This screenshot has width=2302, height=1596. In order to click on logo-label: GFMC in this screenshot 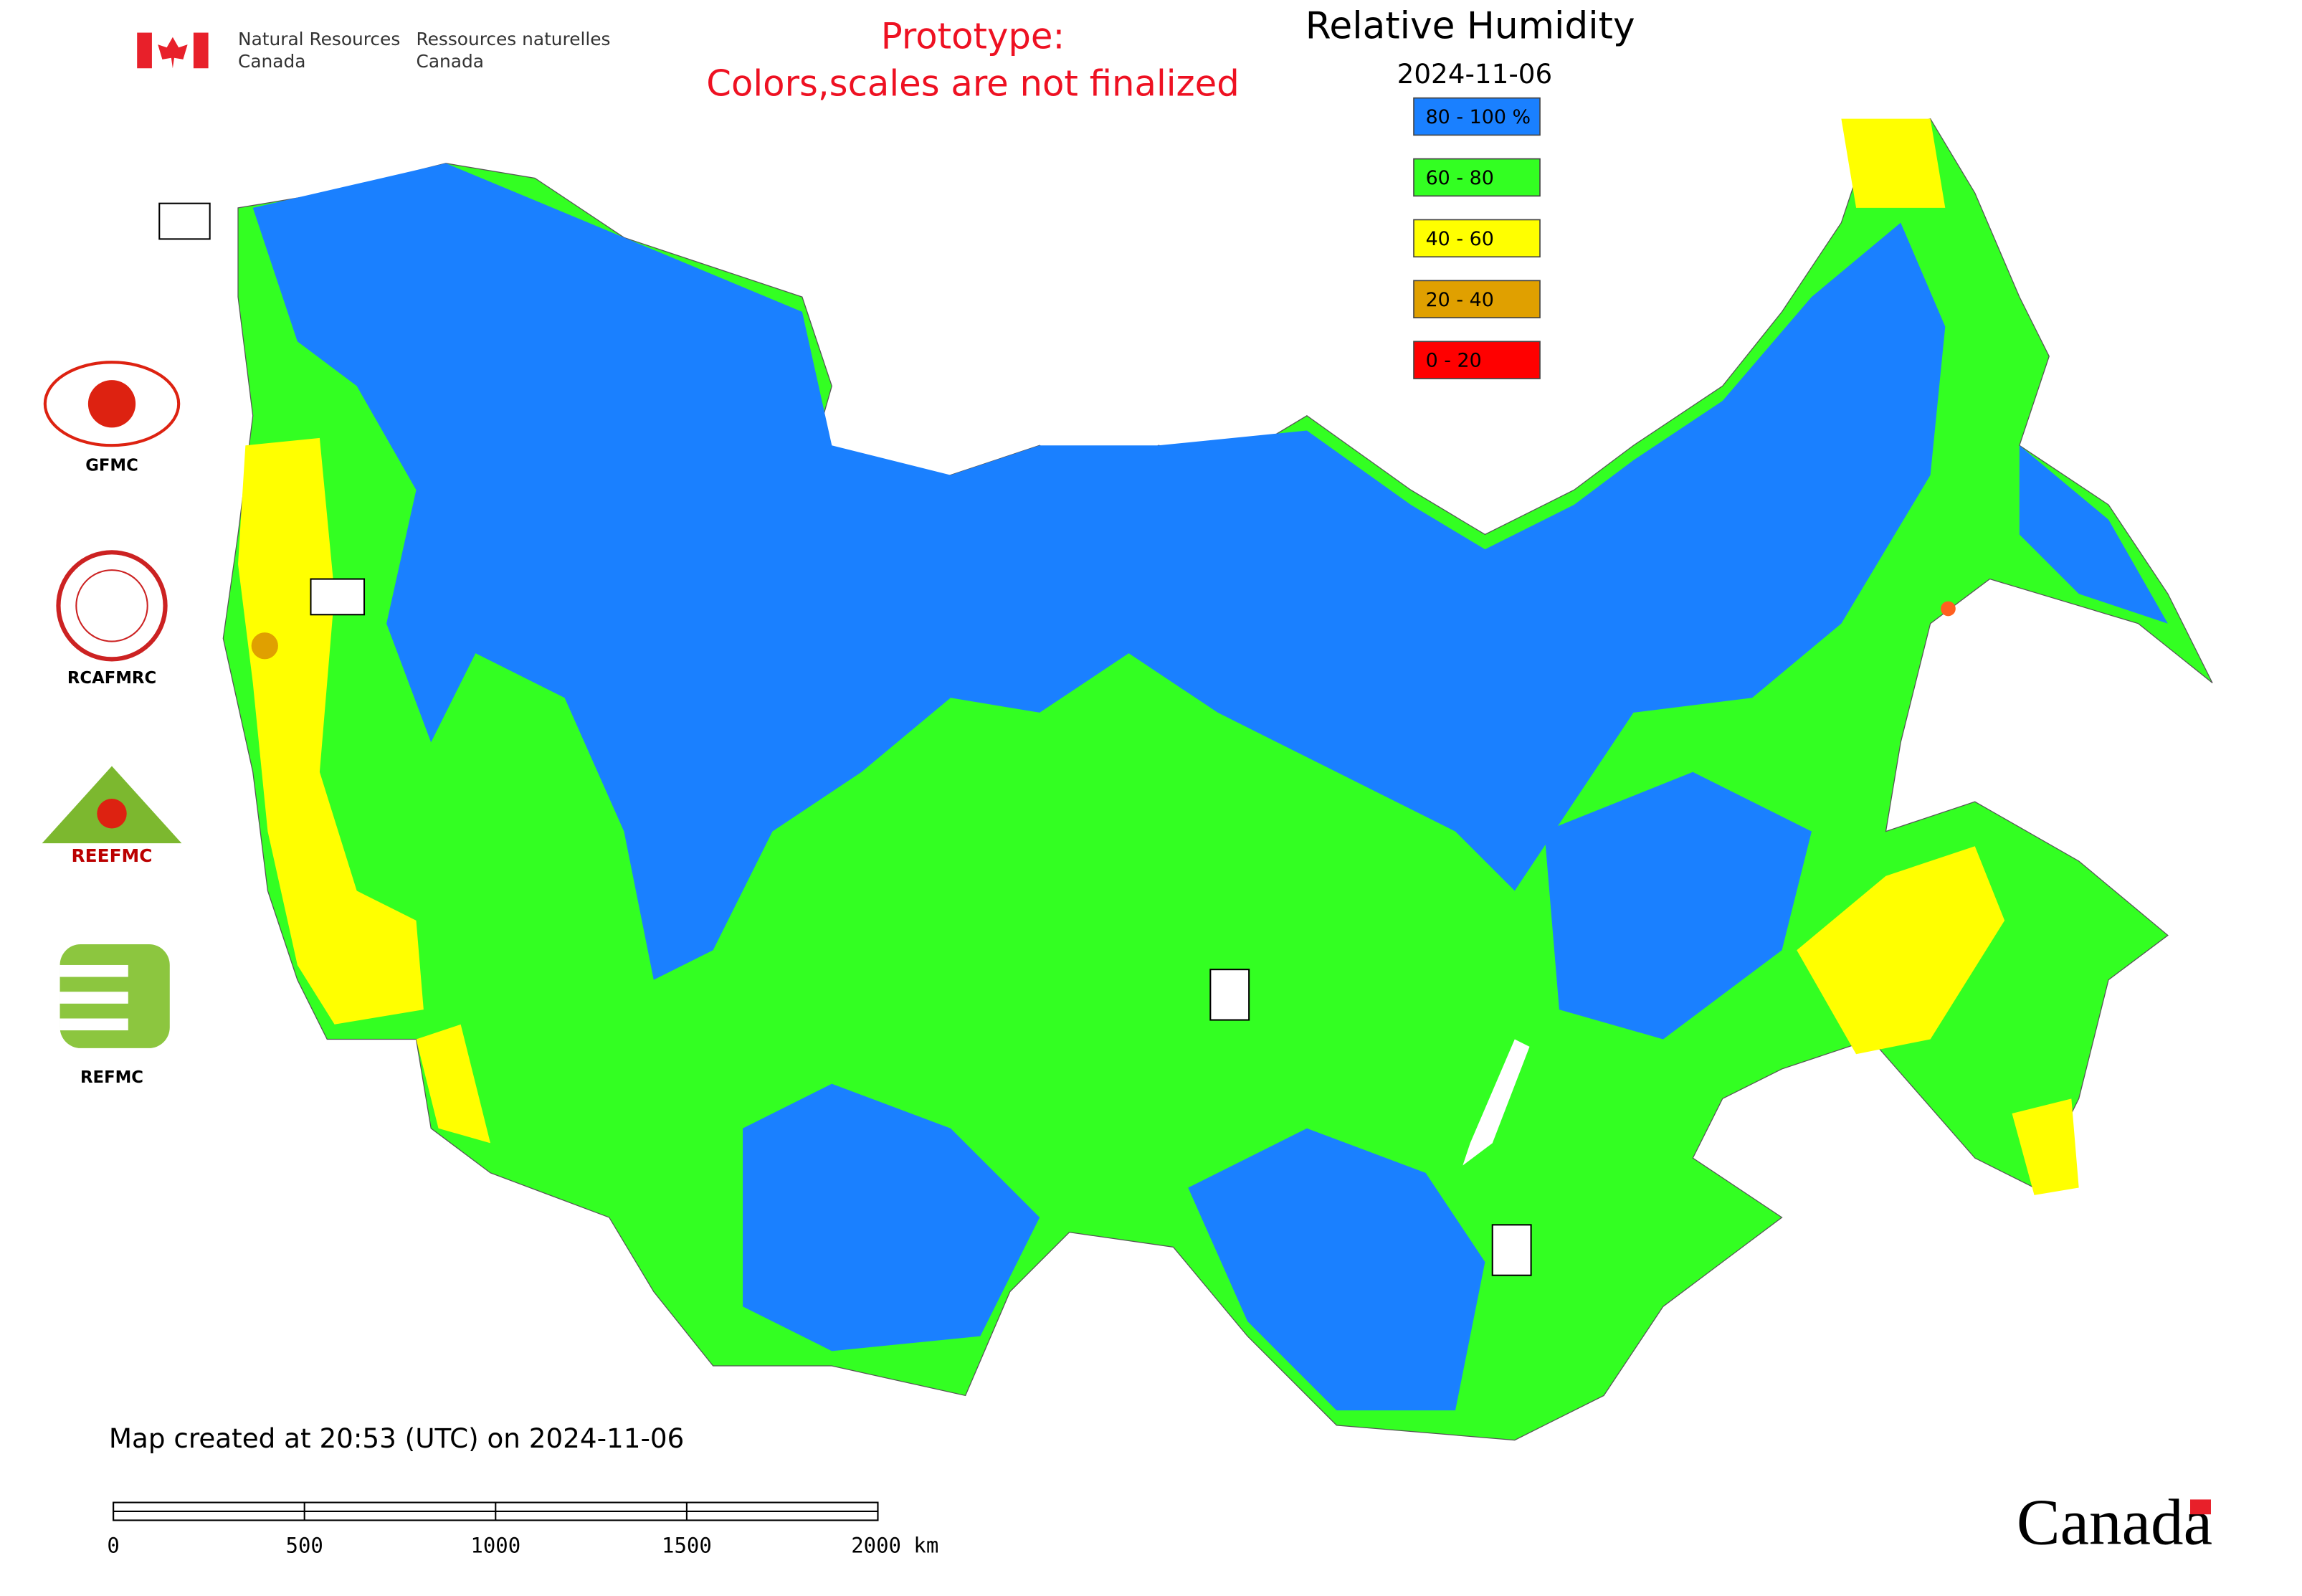, I will do `click(112, 466)`.